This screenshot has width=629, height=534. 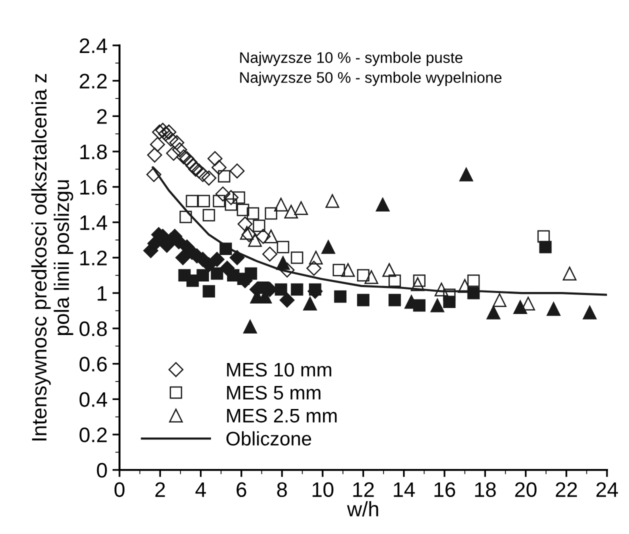 I want to click on x-tick-label: 2, so click(x=160, y=489).